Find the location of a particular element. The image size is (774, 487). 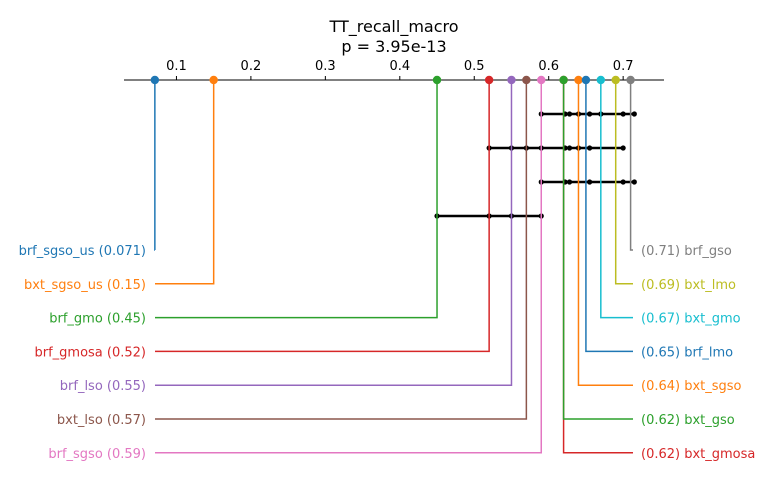

tick-label: 0.6 is located at coordinates (548, 66).